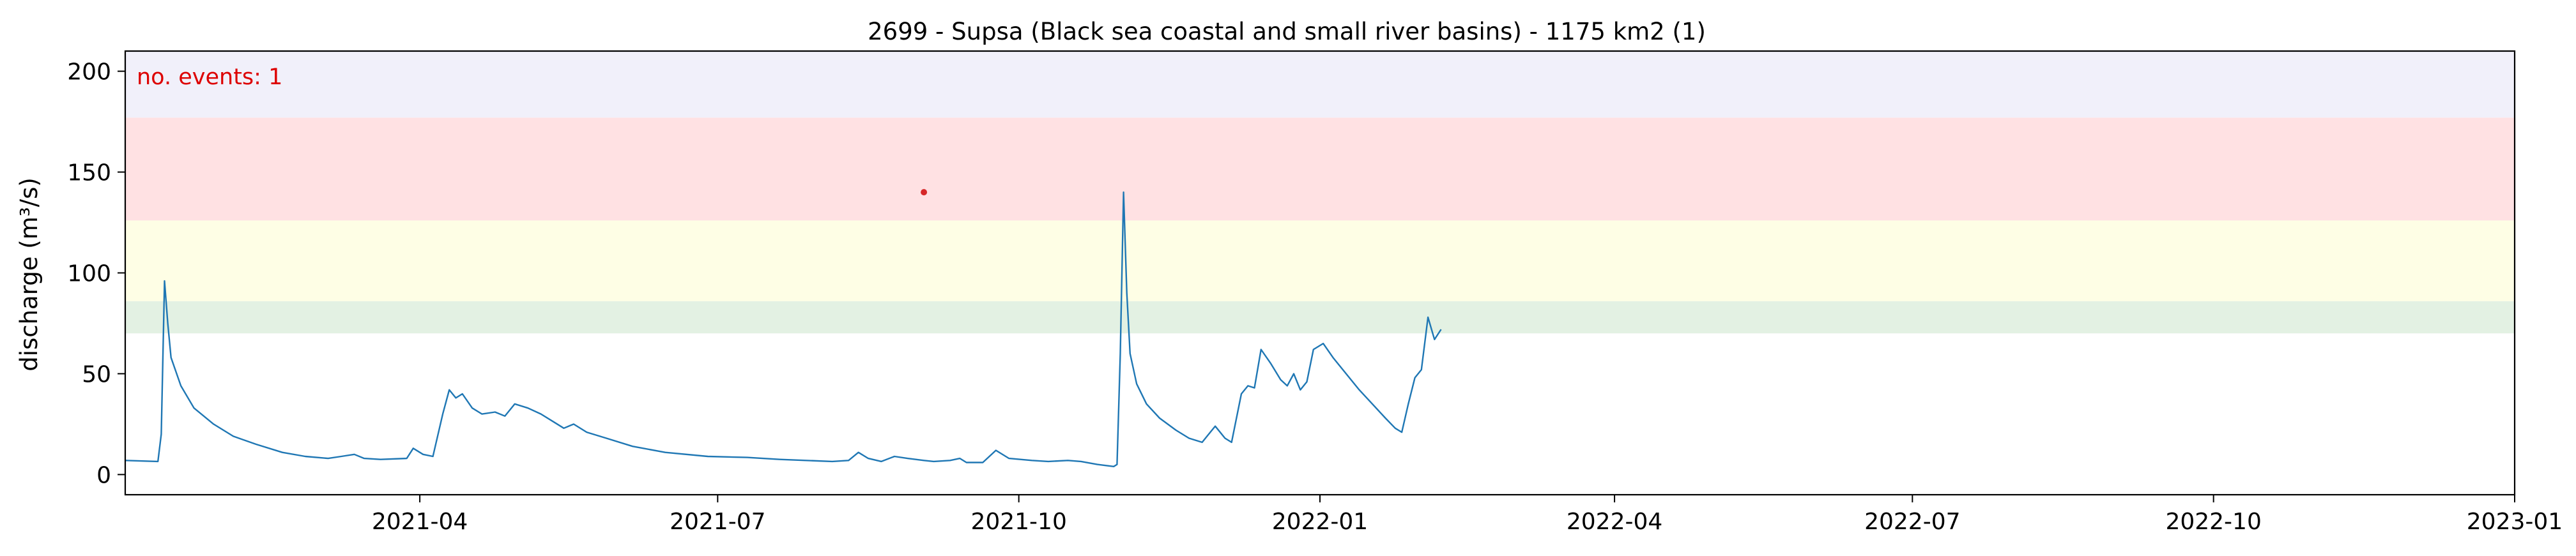  I want to click on x-tick-label: 2023-01, so click(2515, 522).